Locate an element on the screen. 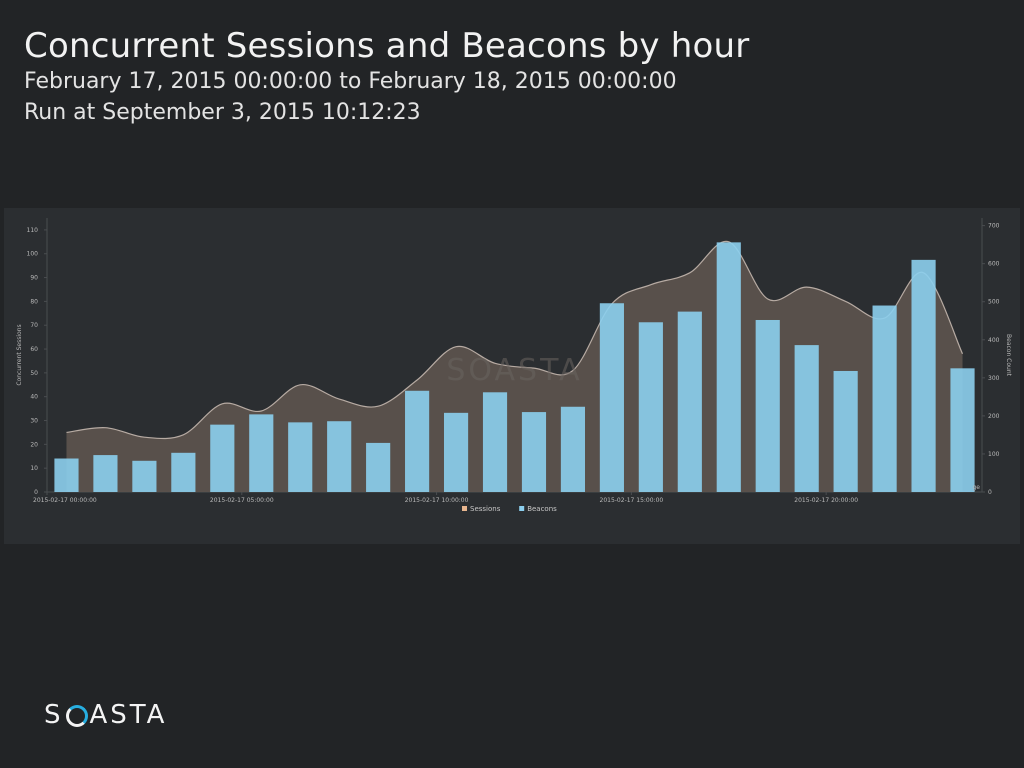  y2-axis-title: Beacon Count is located at coordinates (1008, 355).